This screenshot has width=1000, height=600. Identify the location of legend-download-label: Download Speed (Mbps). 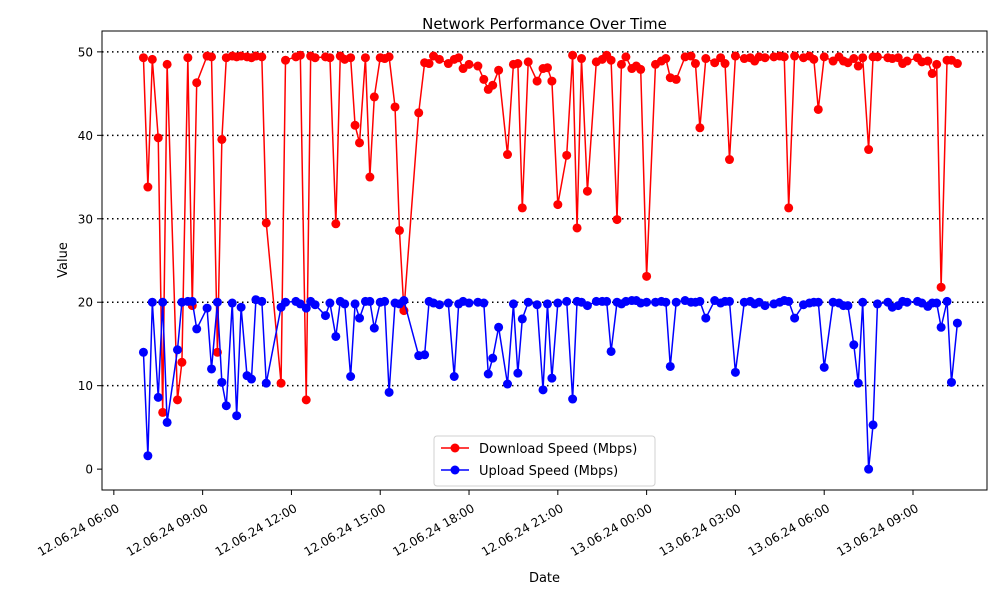
(558, 449).